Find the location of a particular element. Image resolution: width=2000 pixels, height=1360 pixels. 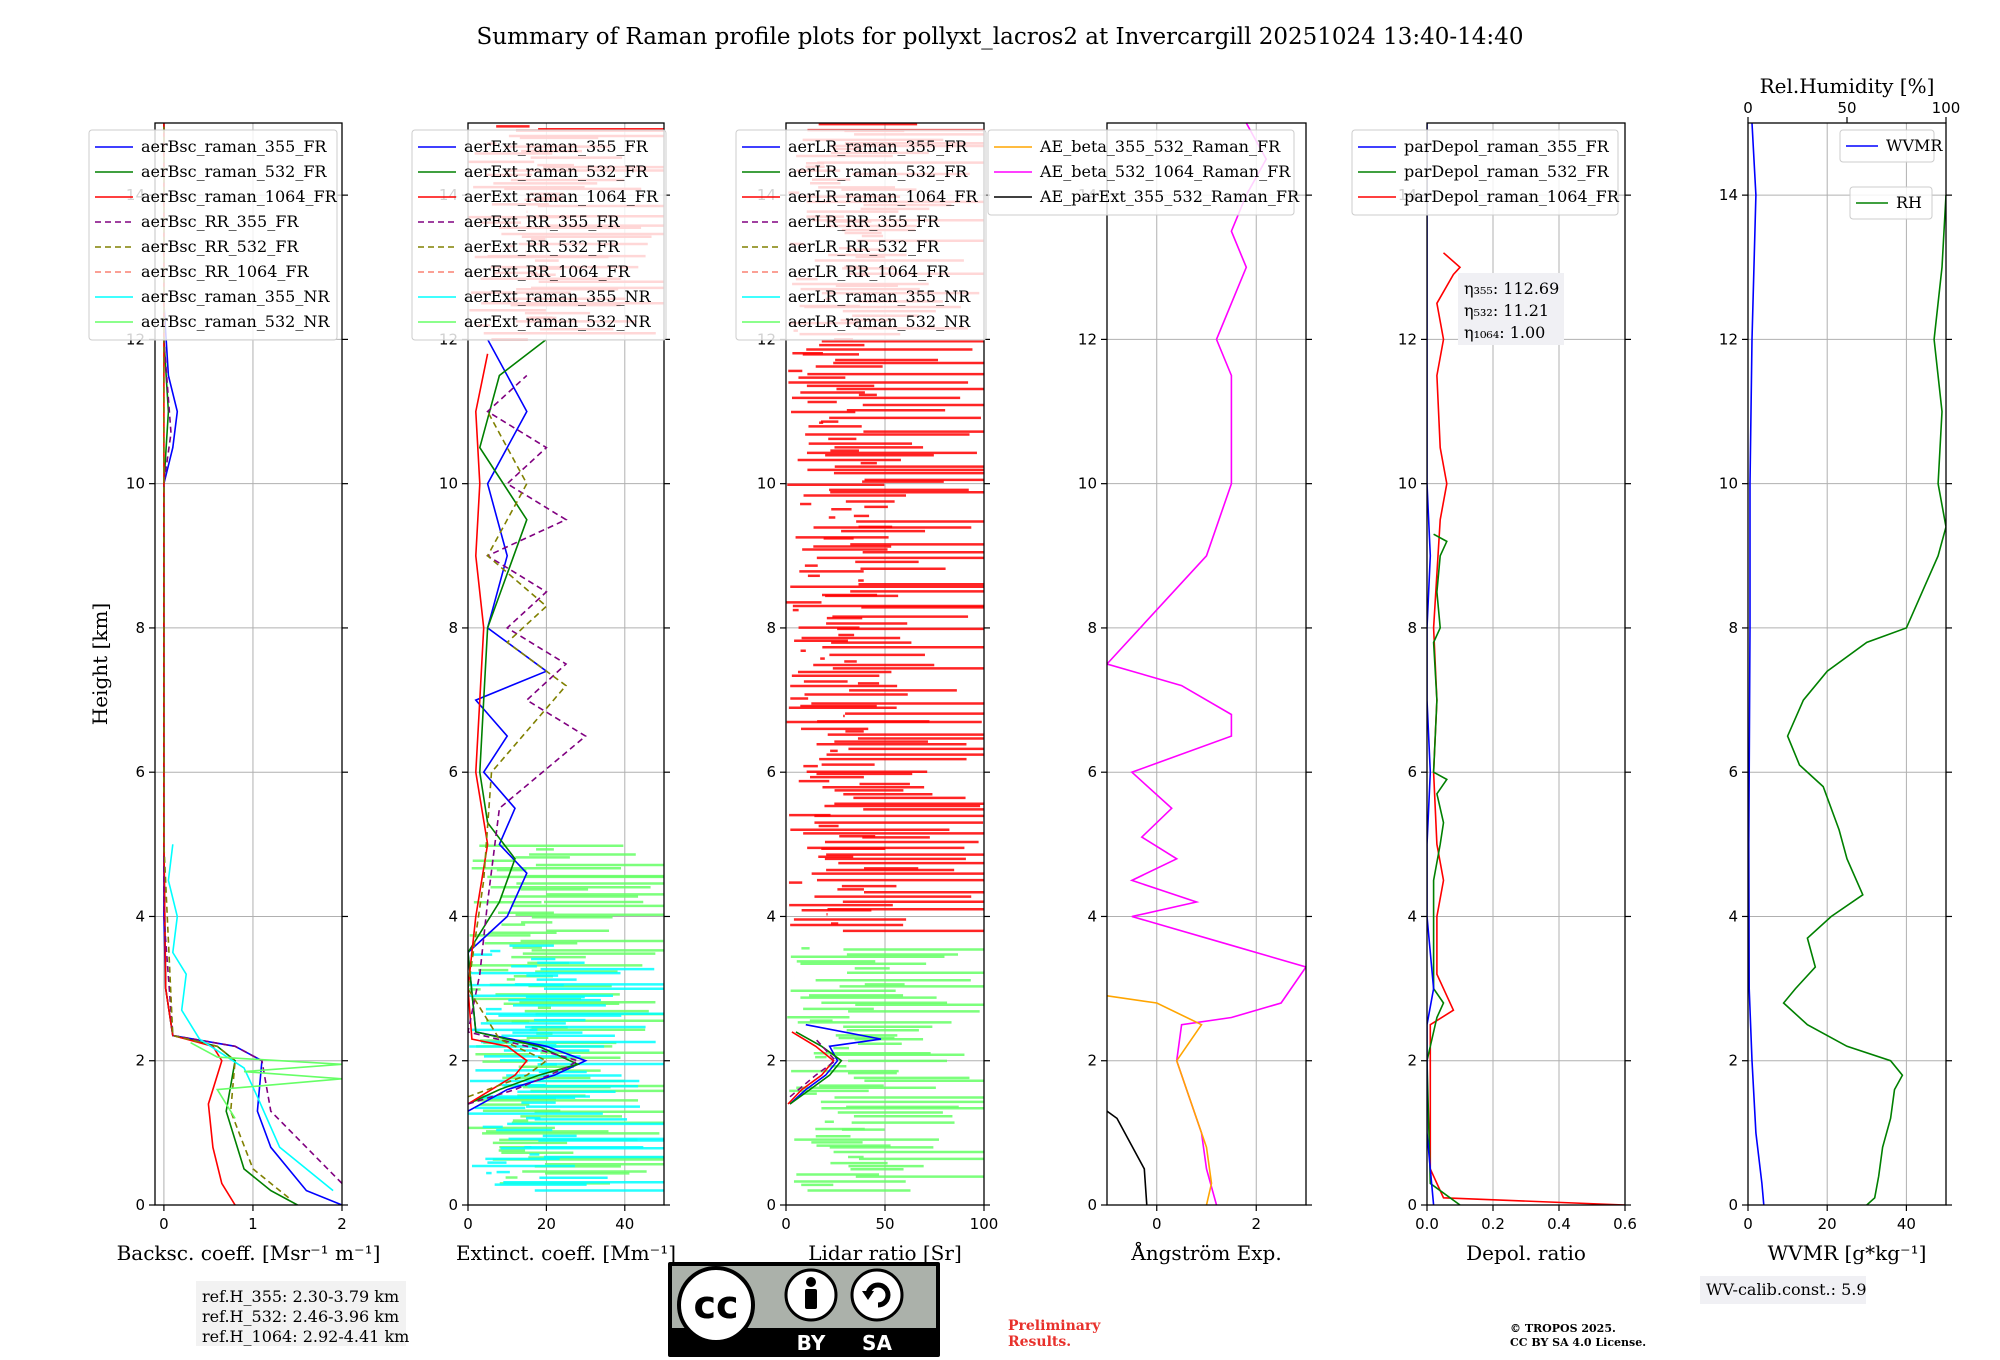

angstrom-axes-frame is located at coordinates (1206, 664).